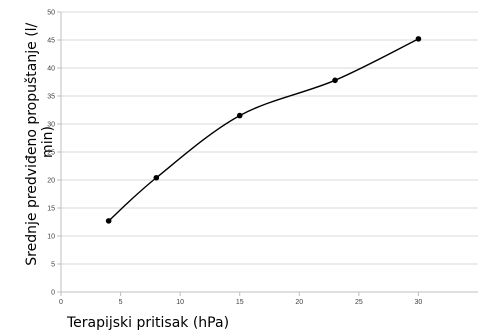  Describe the element at coordinates (61, 302) in the screenshot. I see `x-tick-label-0: 0` at that location.